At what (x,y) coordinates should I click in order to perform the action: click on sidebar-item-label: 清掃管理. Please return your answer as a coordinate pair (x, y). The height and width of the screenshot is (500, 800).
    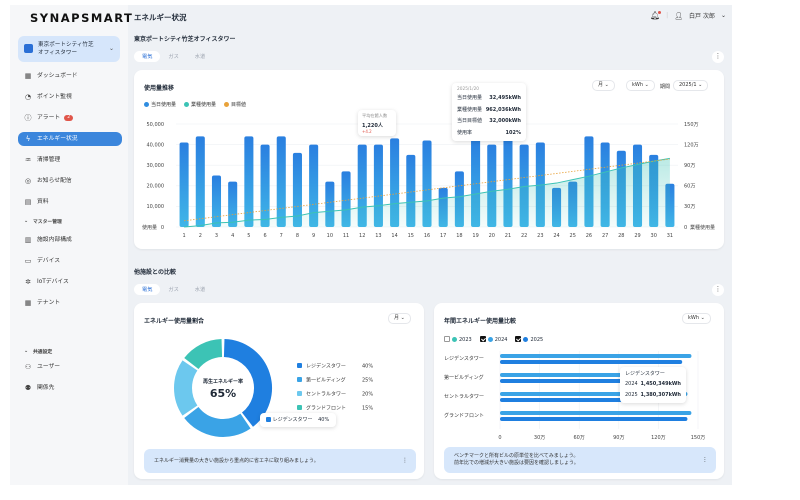
    Looking at the image, I should click on (49, 160).